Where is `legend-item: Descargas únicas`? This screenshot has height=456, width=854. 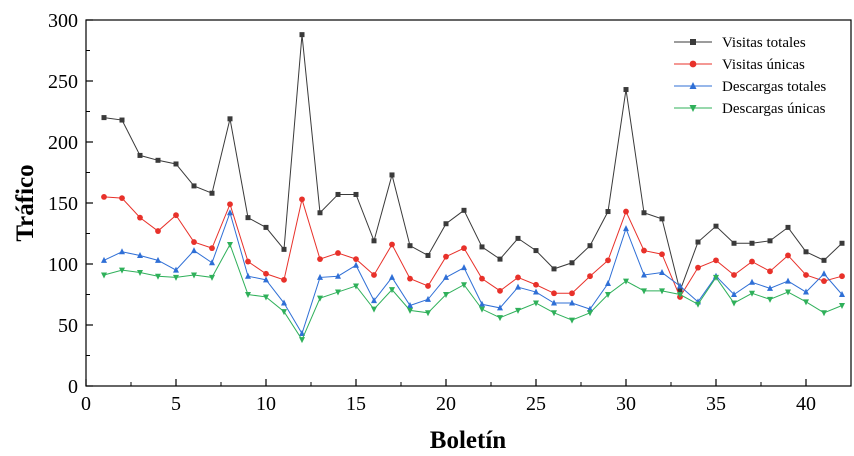
legend-item: Descargas únicas is located at coordinates (750, 109).